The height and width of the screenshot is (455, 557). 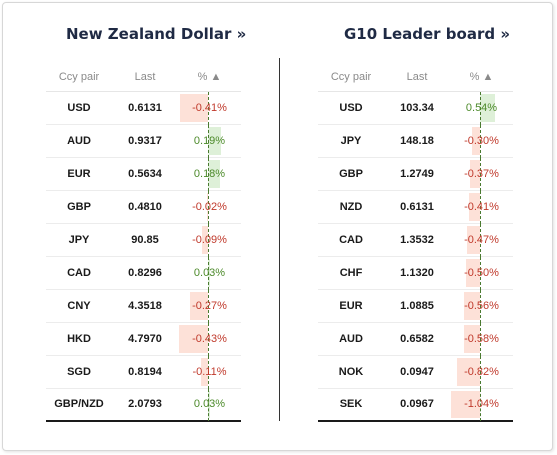 I want to click on last-price-cell: 4.7970, so click(x=145, y=339).